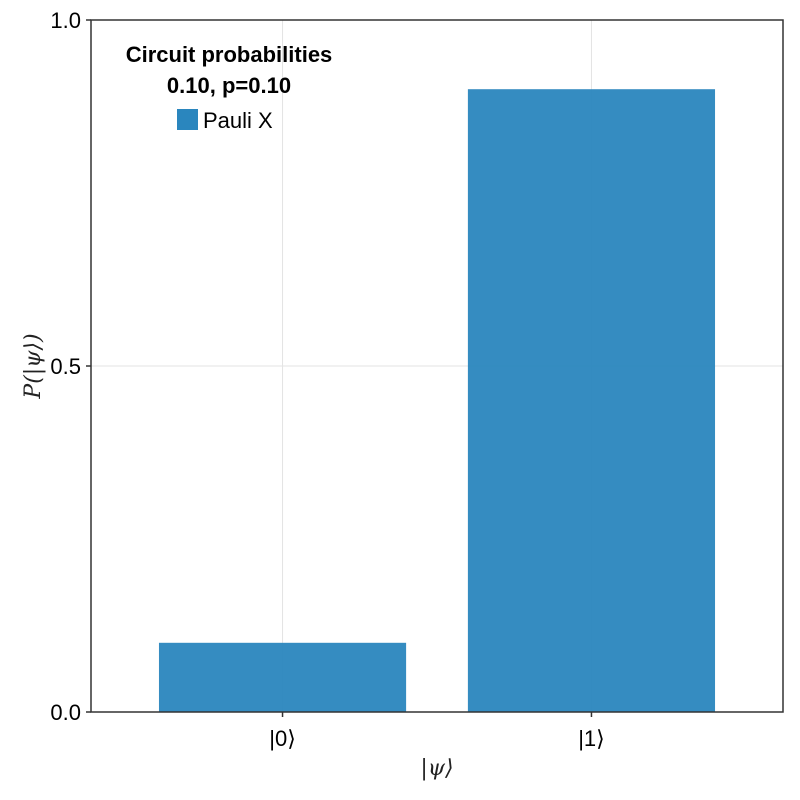  Describe the element at coordinates (65, 366) in the screenshot. I see `y-tick-label: 0.5` at that location.